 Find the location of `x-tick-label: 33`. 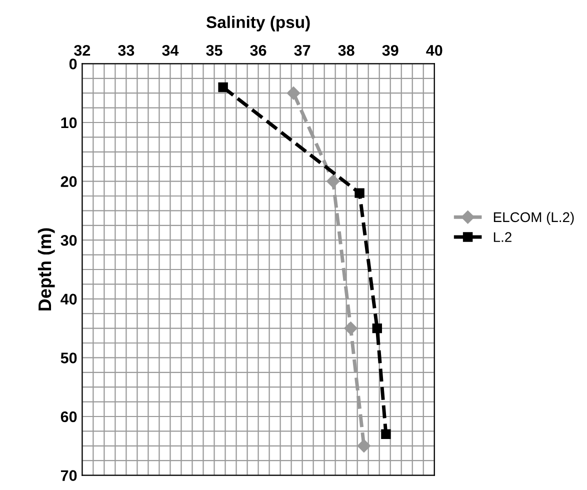

x-tick-label: 33 is located at coordinates (126, 50).